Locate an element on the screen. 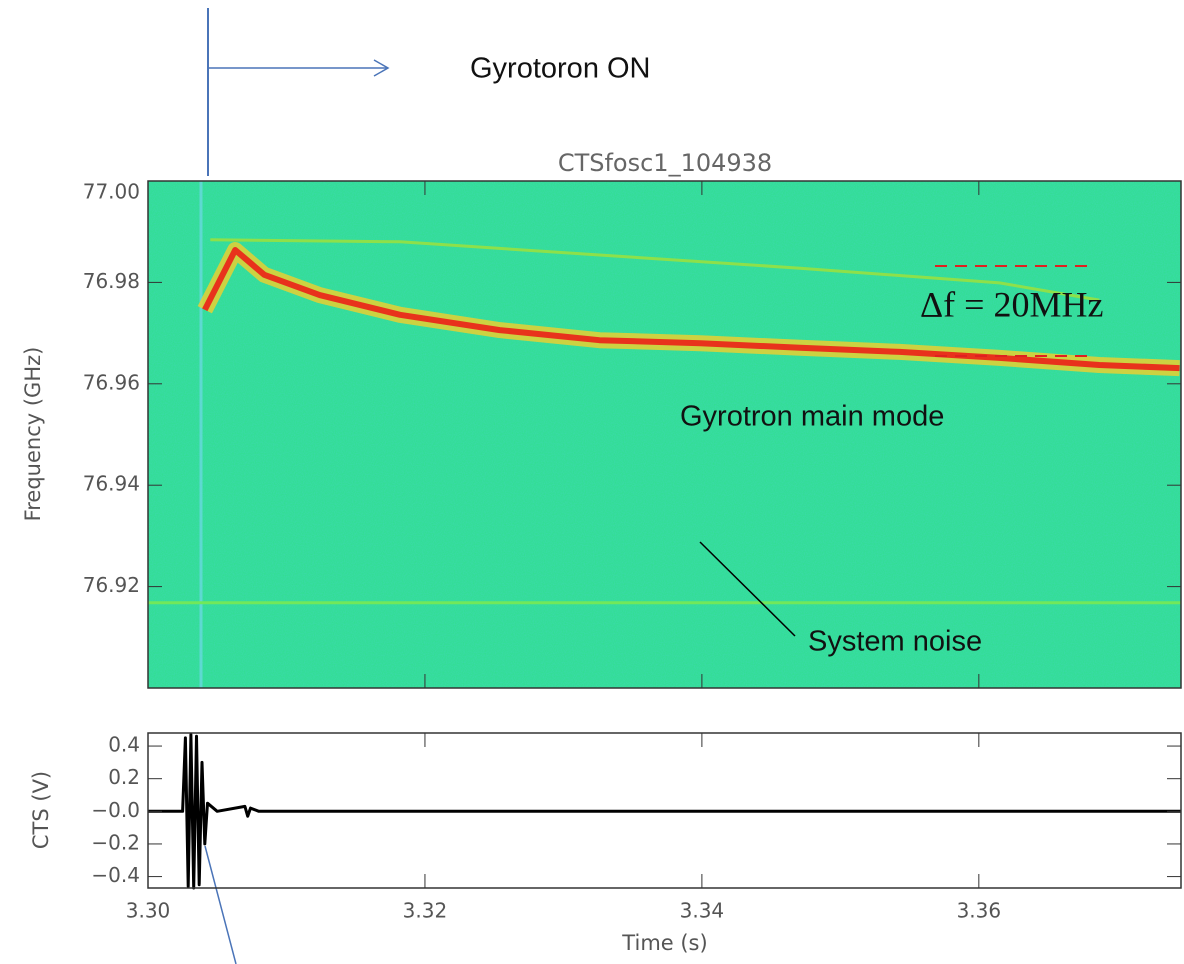 The width and height of the screenshot is (1184, 964). y-axis-label: Frequency (GHz) is located at coordinates (33, 434).